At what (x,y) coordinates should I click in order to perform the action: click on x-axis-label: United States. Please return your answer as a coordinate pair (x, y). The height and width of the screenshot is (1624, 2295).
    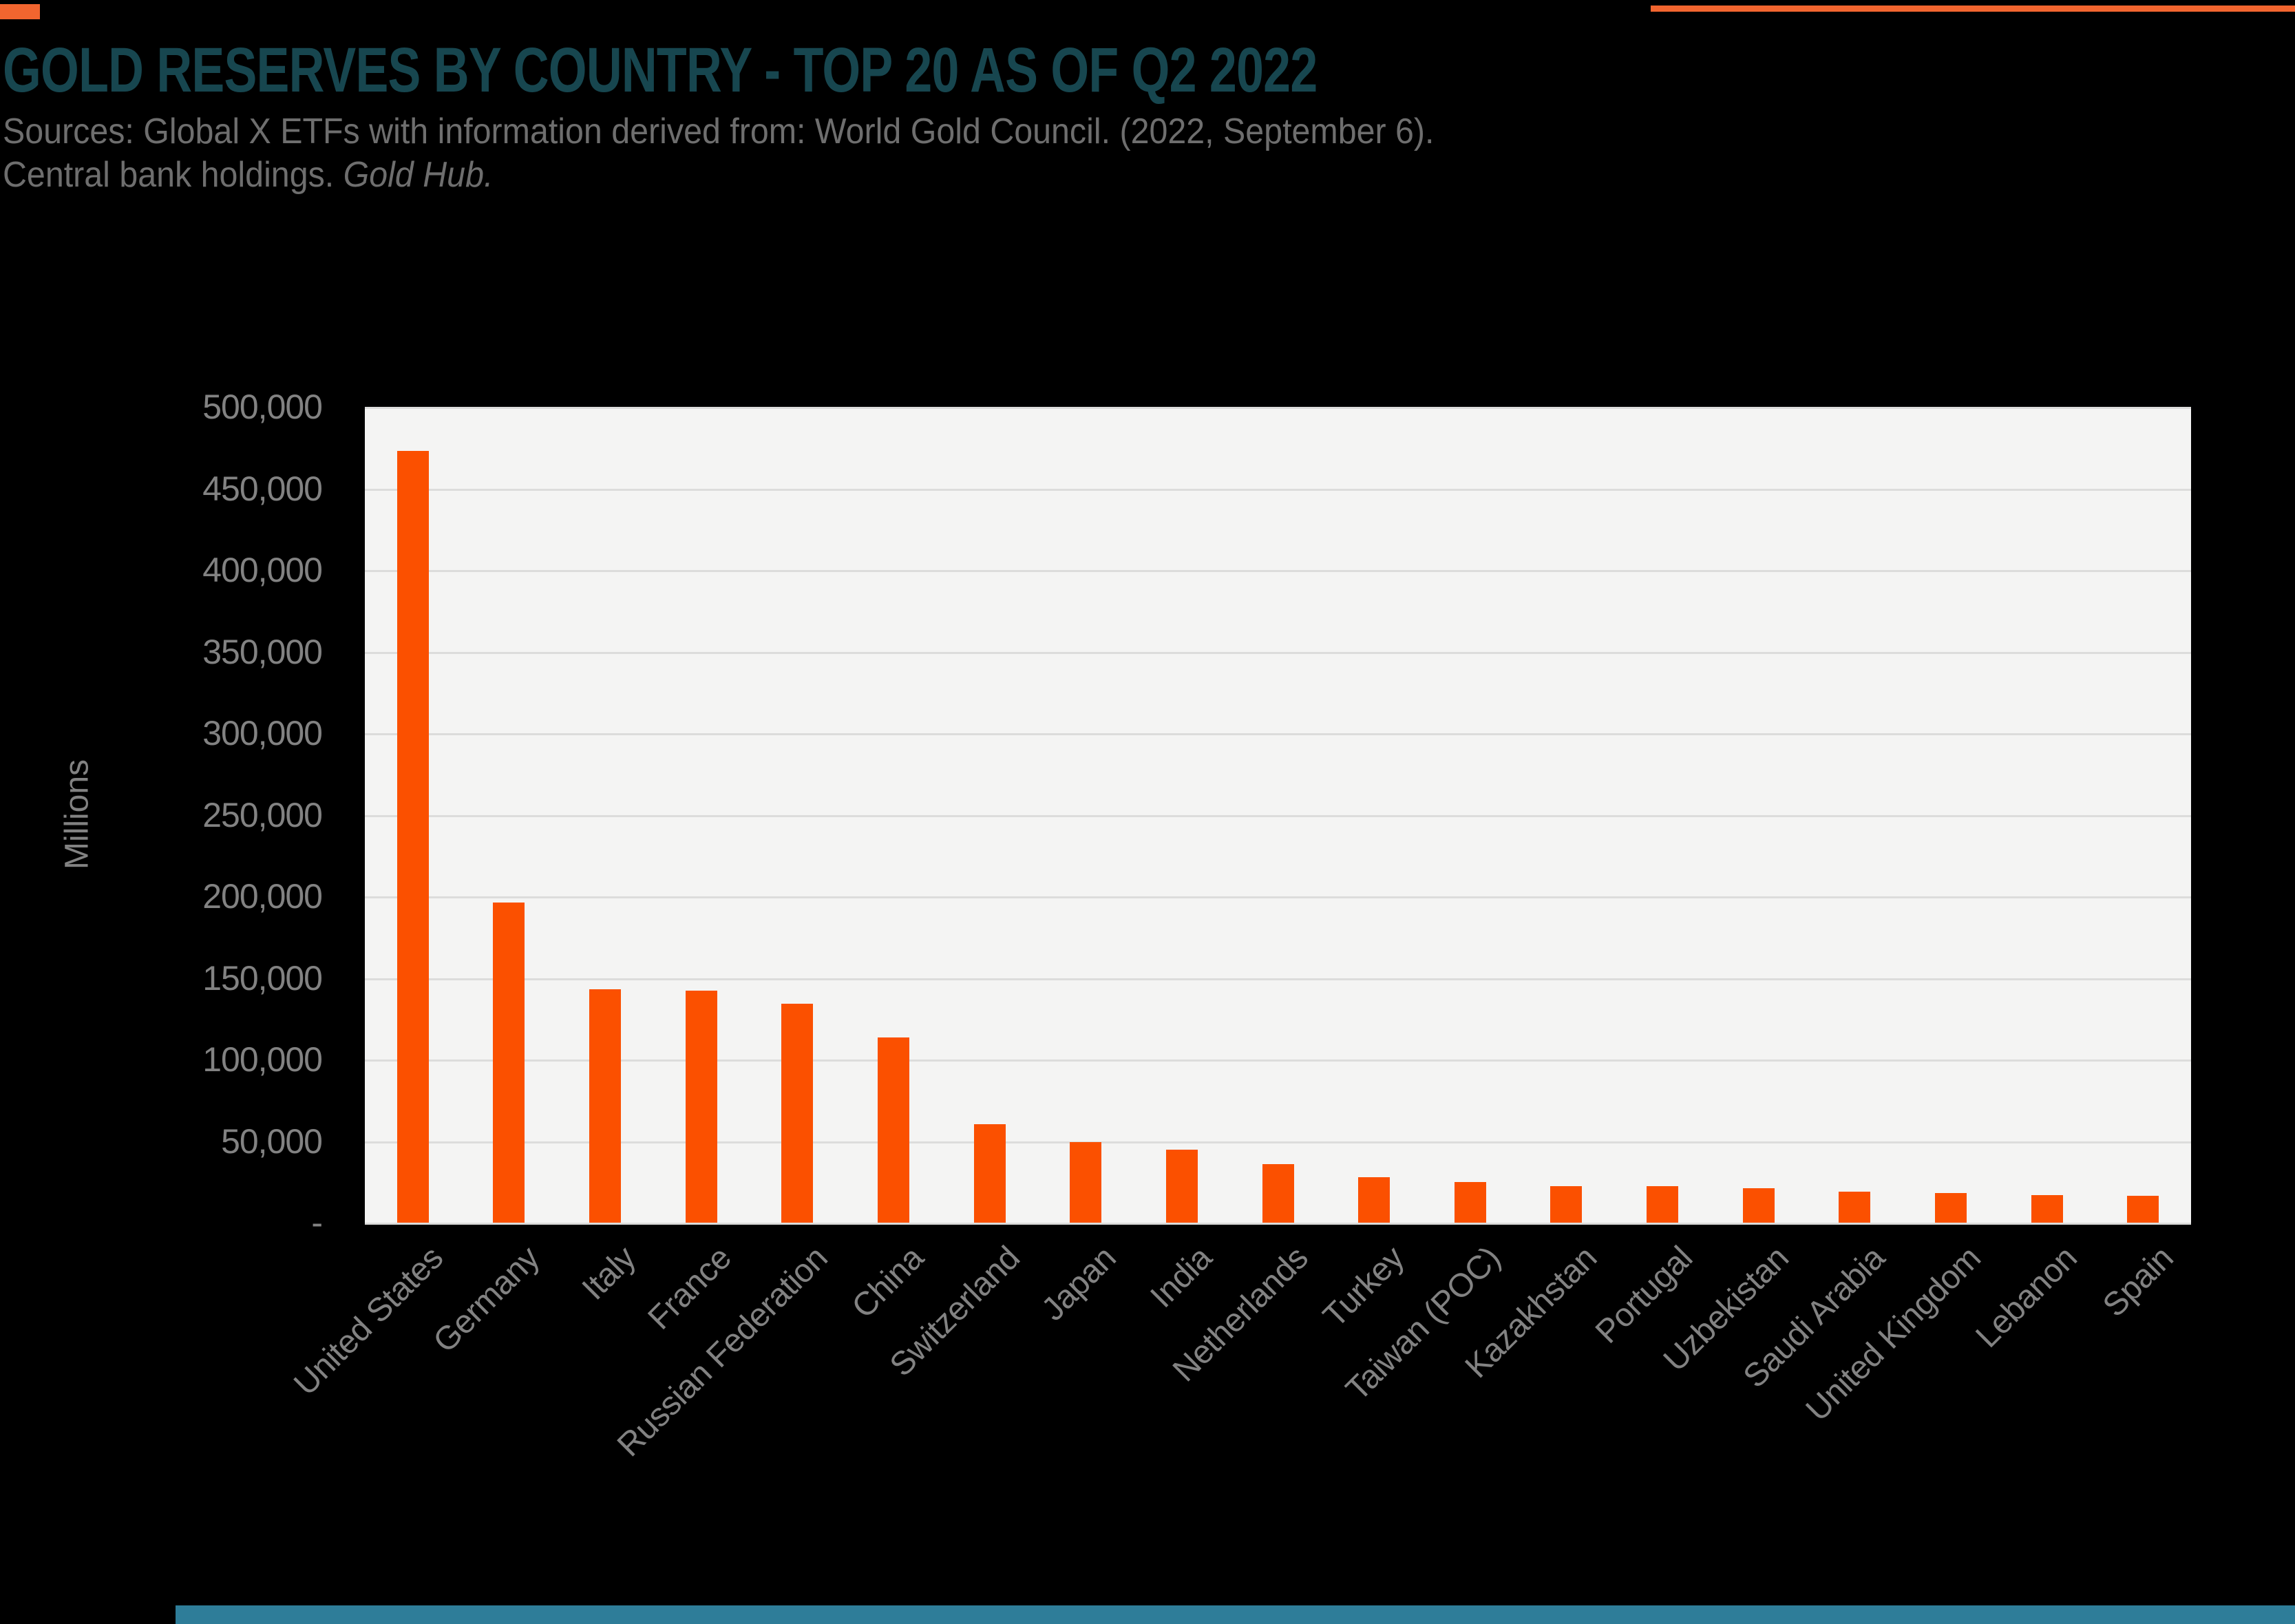
    Looking at the image, I should click on (369, 1321).